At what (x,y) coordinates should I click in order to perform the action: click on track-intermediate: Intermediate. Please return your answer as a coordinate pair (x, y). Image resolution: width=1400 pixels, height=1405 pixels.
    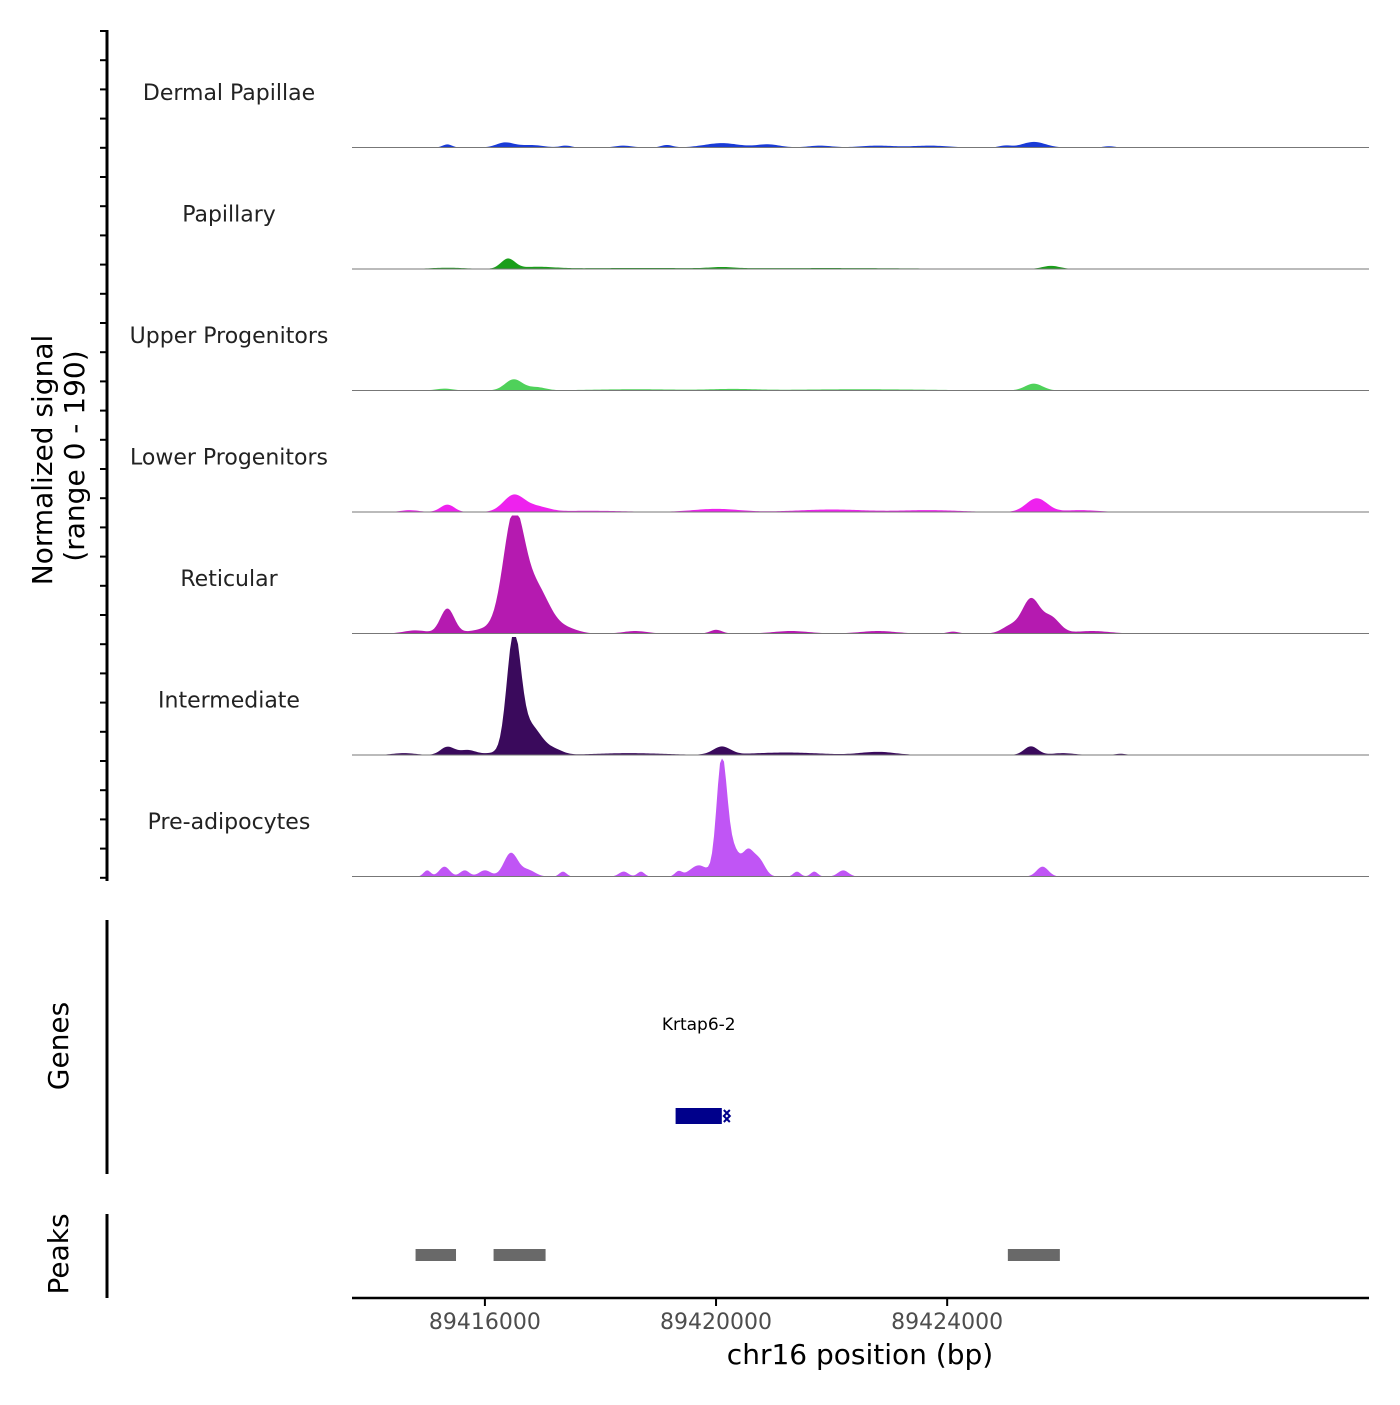
    Looking at the image, I should click on (763, 696).